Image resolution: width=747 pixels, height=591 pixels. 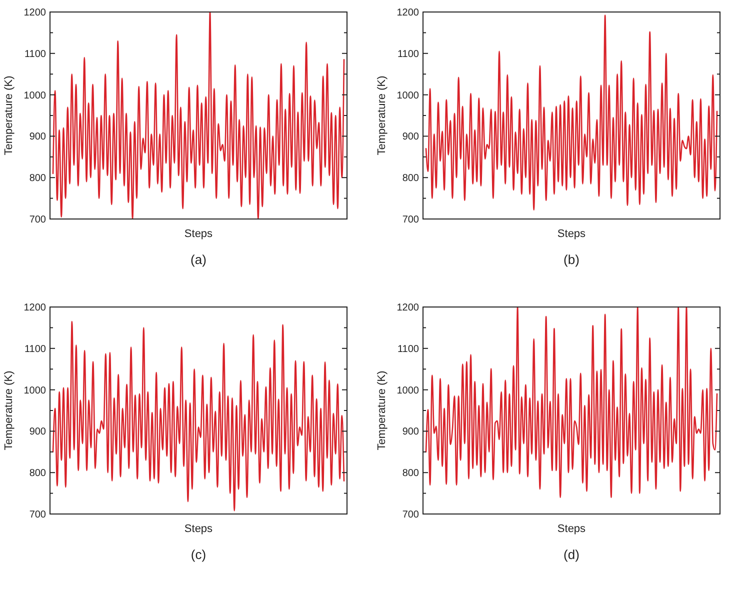 What do you see at coordinates (572, 554) in the screenshot?
I see `text: (d)` at bounding box center [572, 554].